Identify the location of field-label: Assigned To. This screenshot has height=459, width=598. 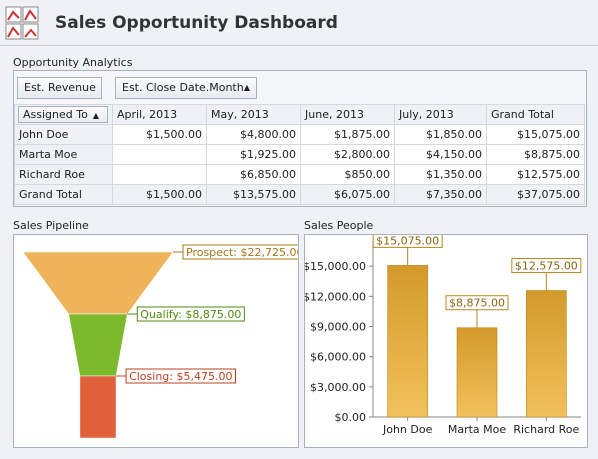
(55, 114).